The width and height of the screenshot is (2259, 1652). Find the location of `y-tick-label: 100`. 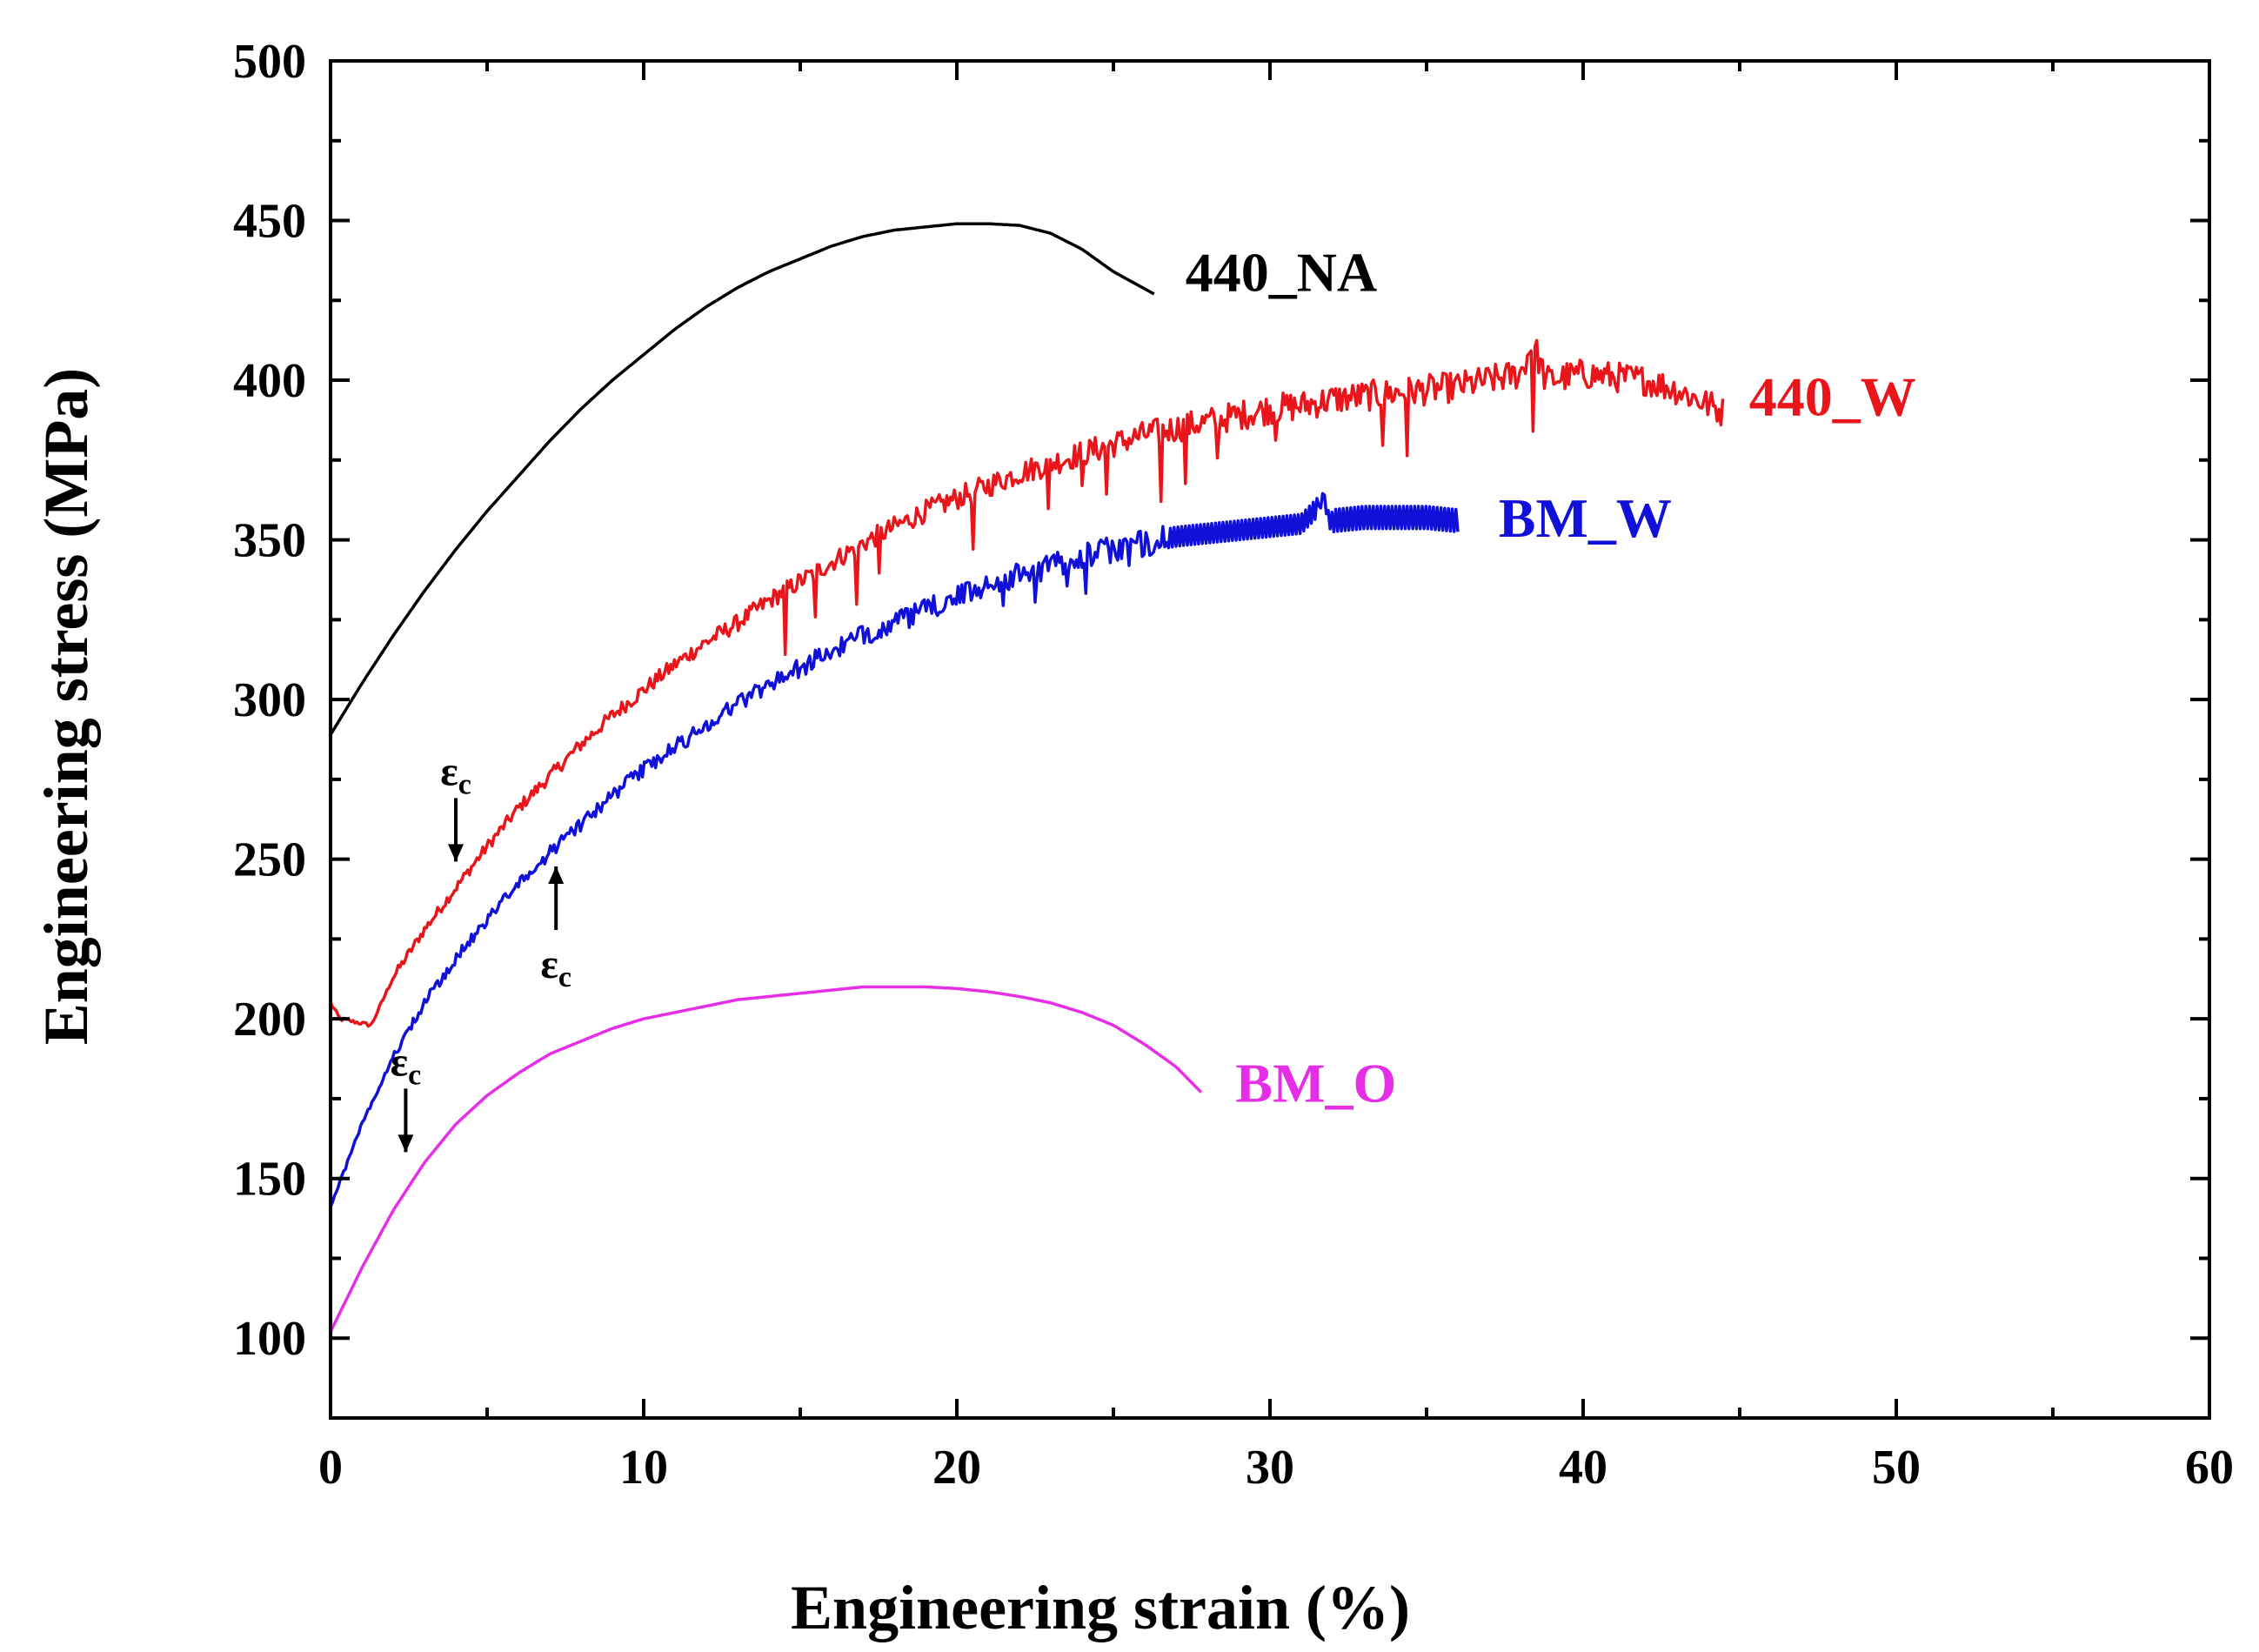

y-tick-label: 100 is located at coordinates (269, 1339).